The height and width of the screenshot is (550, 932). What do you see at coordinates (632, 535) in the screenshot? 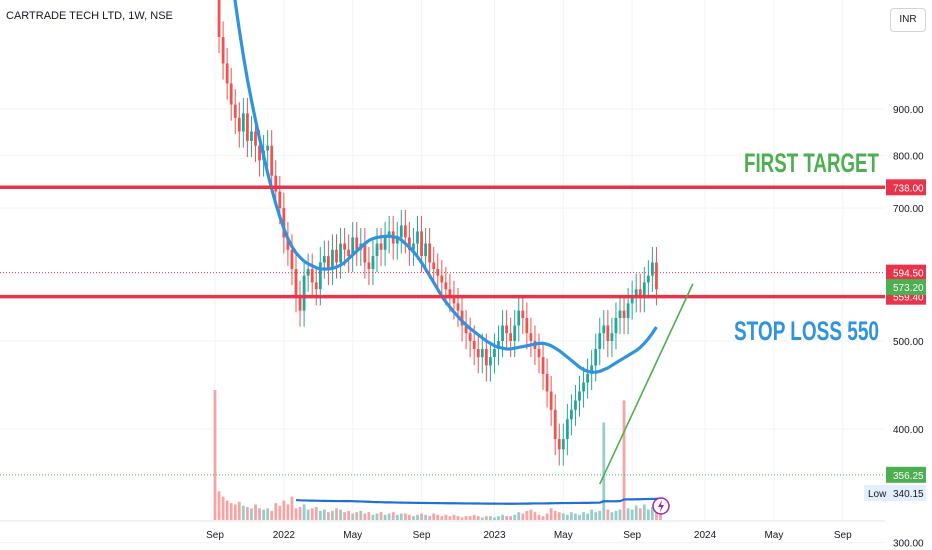
I see `x-tick-label: Sep` at bounding box center [632, 535].